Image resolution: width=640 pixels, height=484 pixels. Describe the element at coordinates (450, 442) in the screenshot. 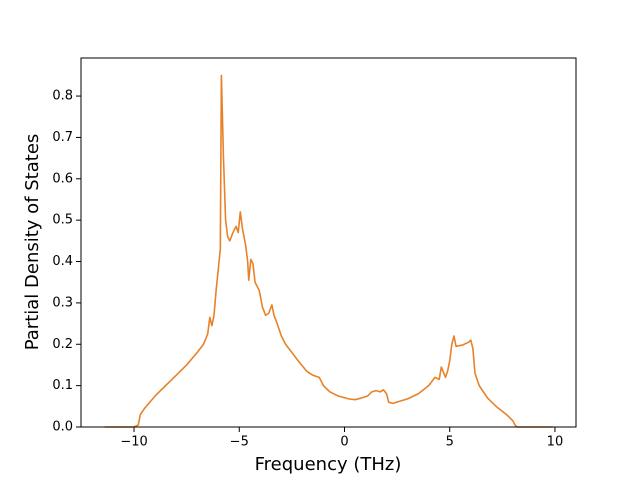

I see `x-tick-label: 5` at that location.